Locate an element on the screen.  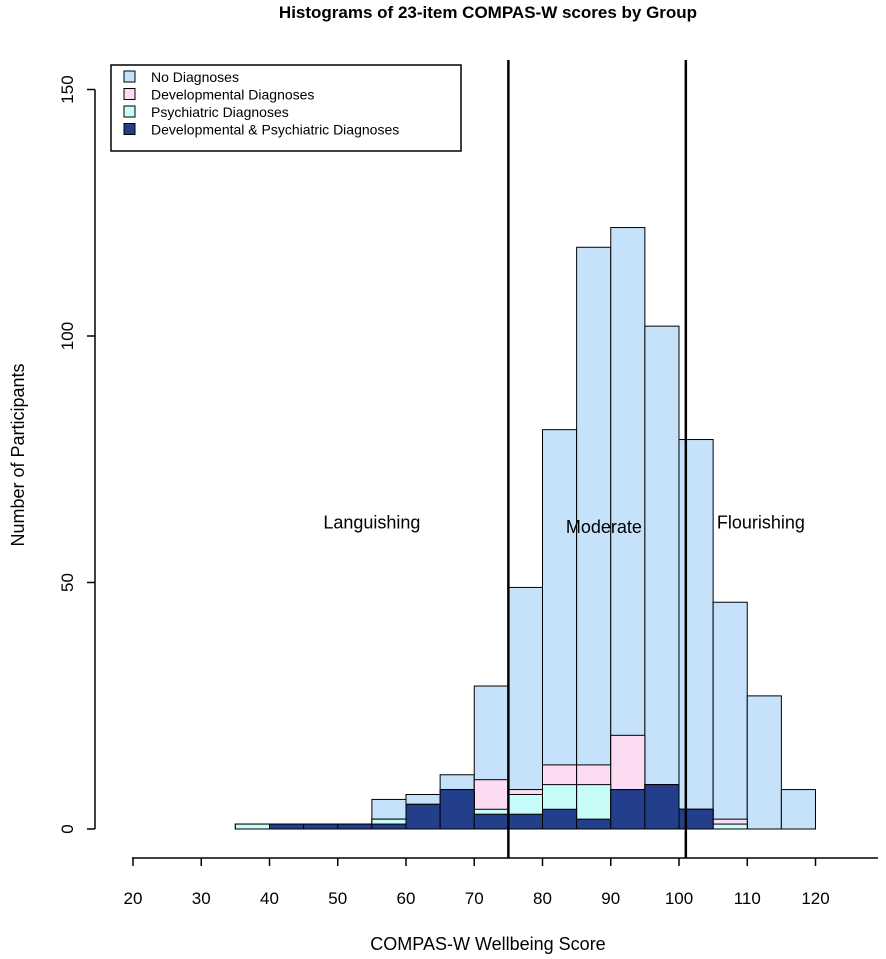
bar-s3-b10 is located at coordinates (560, 819).